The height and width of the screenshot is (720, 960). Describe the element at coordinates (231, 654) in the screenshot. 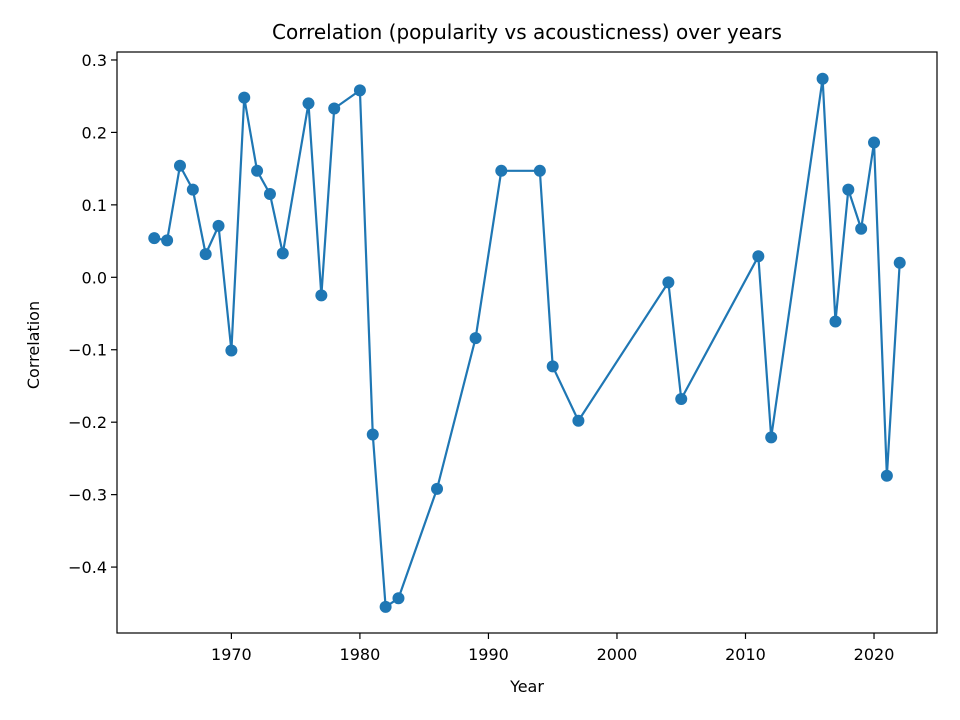

I see `x-tick-label: 1970` at that location.